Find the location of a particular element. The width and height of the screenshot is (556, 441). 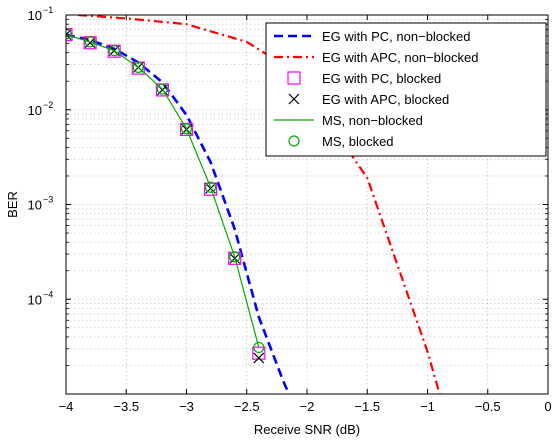

legend-entry: EG with PC, blocked is located at coordinates (364, 78).